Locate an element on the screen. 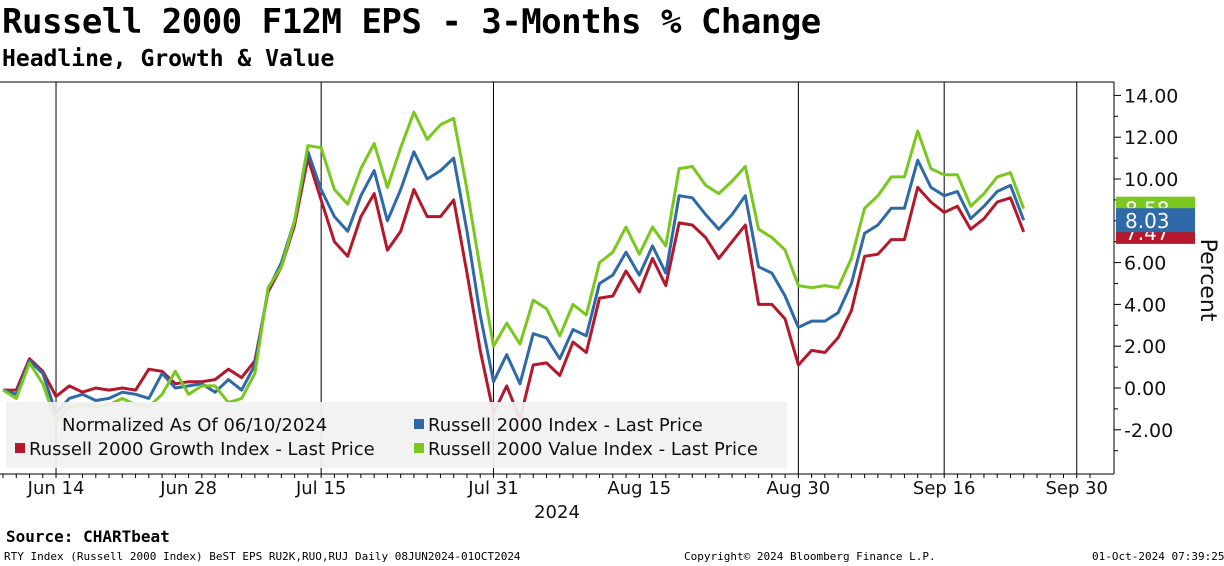 Image resolution: width=1224 pixels, height=566 pixels. legend-normalized-label: Normalized As Of 06/10/2024 is located at coordinates (194, 425).